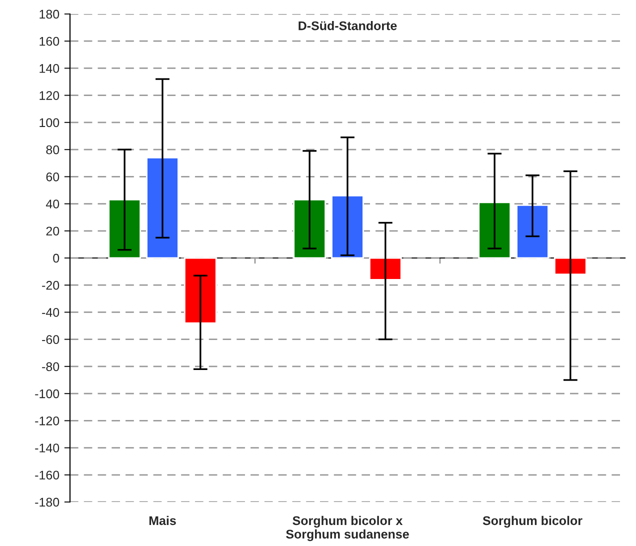  I want to click on y-tick-label: 100, so click(50, 123).